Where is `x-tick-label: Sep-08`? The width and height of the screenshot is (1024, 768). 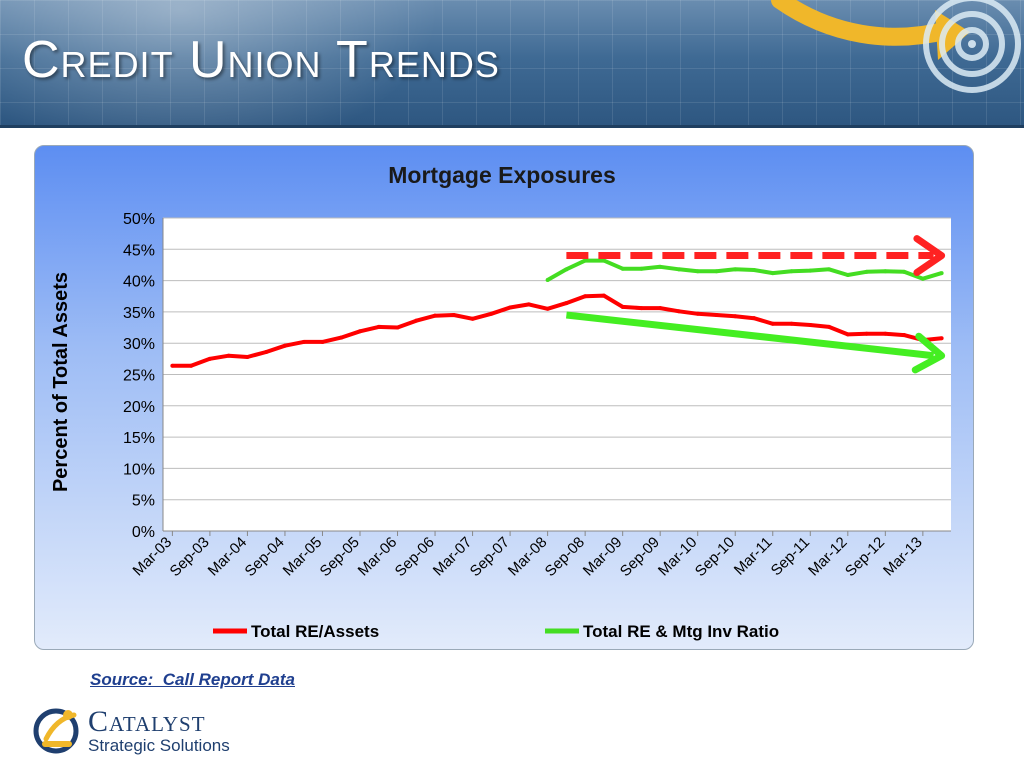
x-tick-label: Sep-08 is located at coordinates (565, 557).